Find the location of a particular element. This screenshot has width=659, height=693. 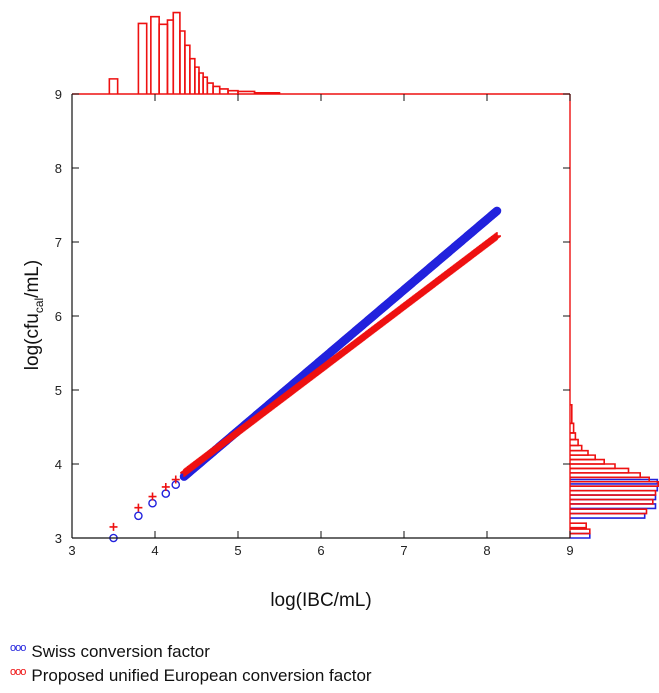

y-tick-label: 4 is located at coordinates (58, 464).